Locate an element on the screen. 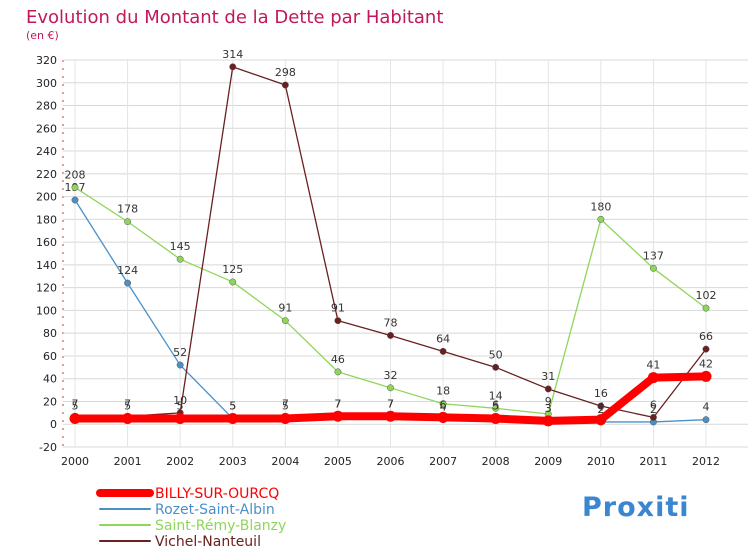 Image resolution: width=750 pixels, height=550 pixels. data-label: 145 is located at coordinates (180, 246).